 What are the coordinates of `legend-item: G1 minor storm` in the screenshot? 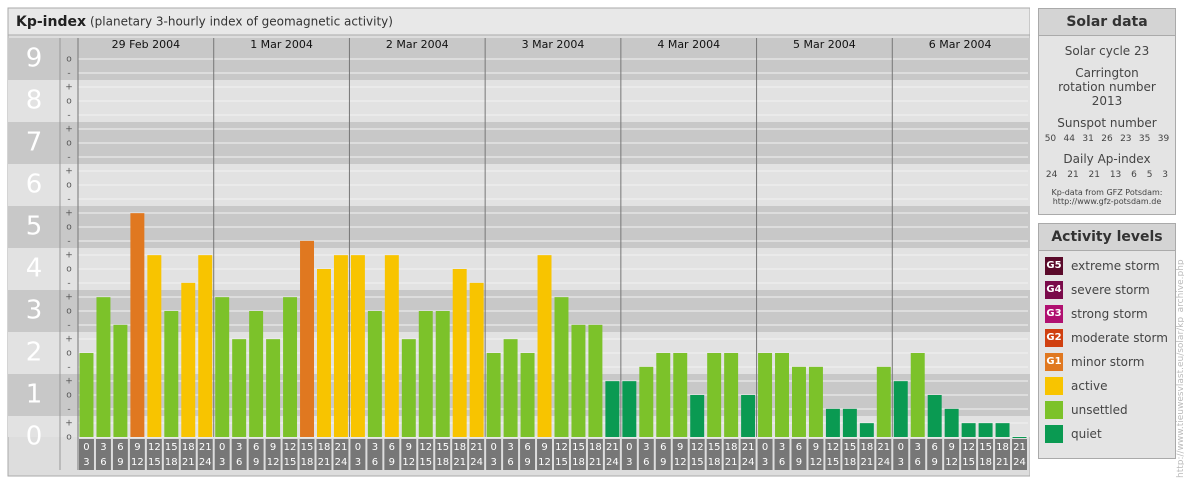 It's located at (1107, 362).